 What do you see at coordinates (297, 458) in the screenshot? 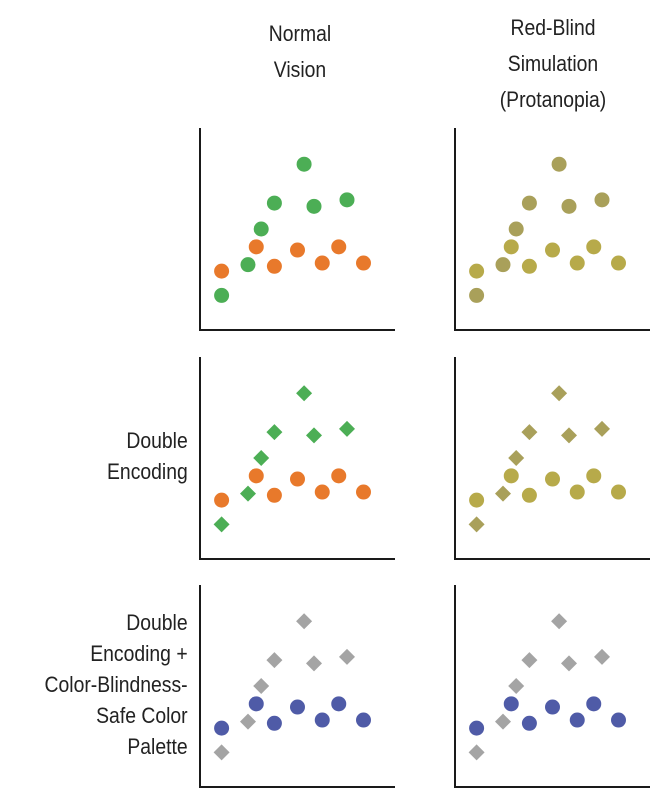
I see `scatter-panel-r1-c0` at bounding box center [297, 458].